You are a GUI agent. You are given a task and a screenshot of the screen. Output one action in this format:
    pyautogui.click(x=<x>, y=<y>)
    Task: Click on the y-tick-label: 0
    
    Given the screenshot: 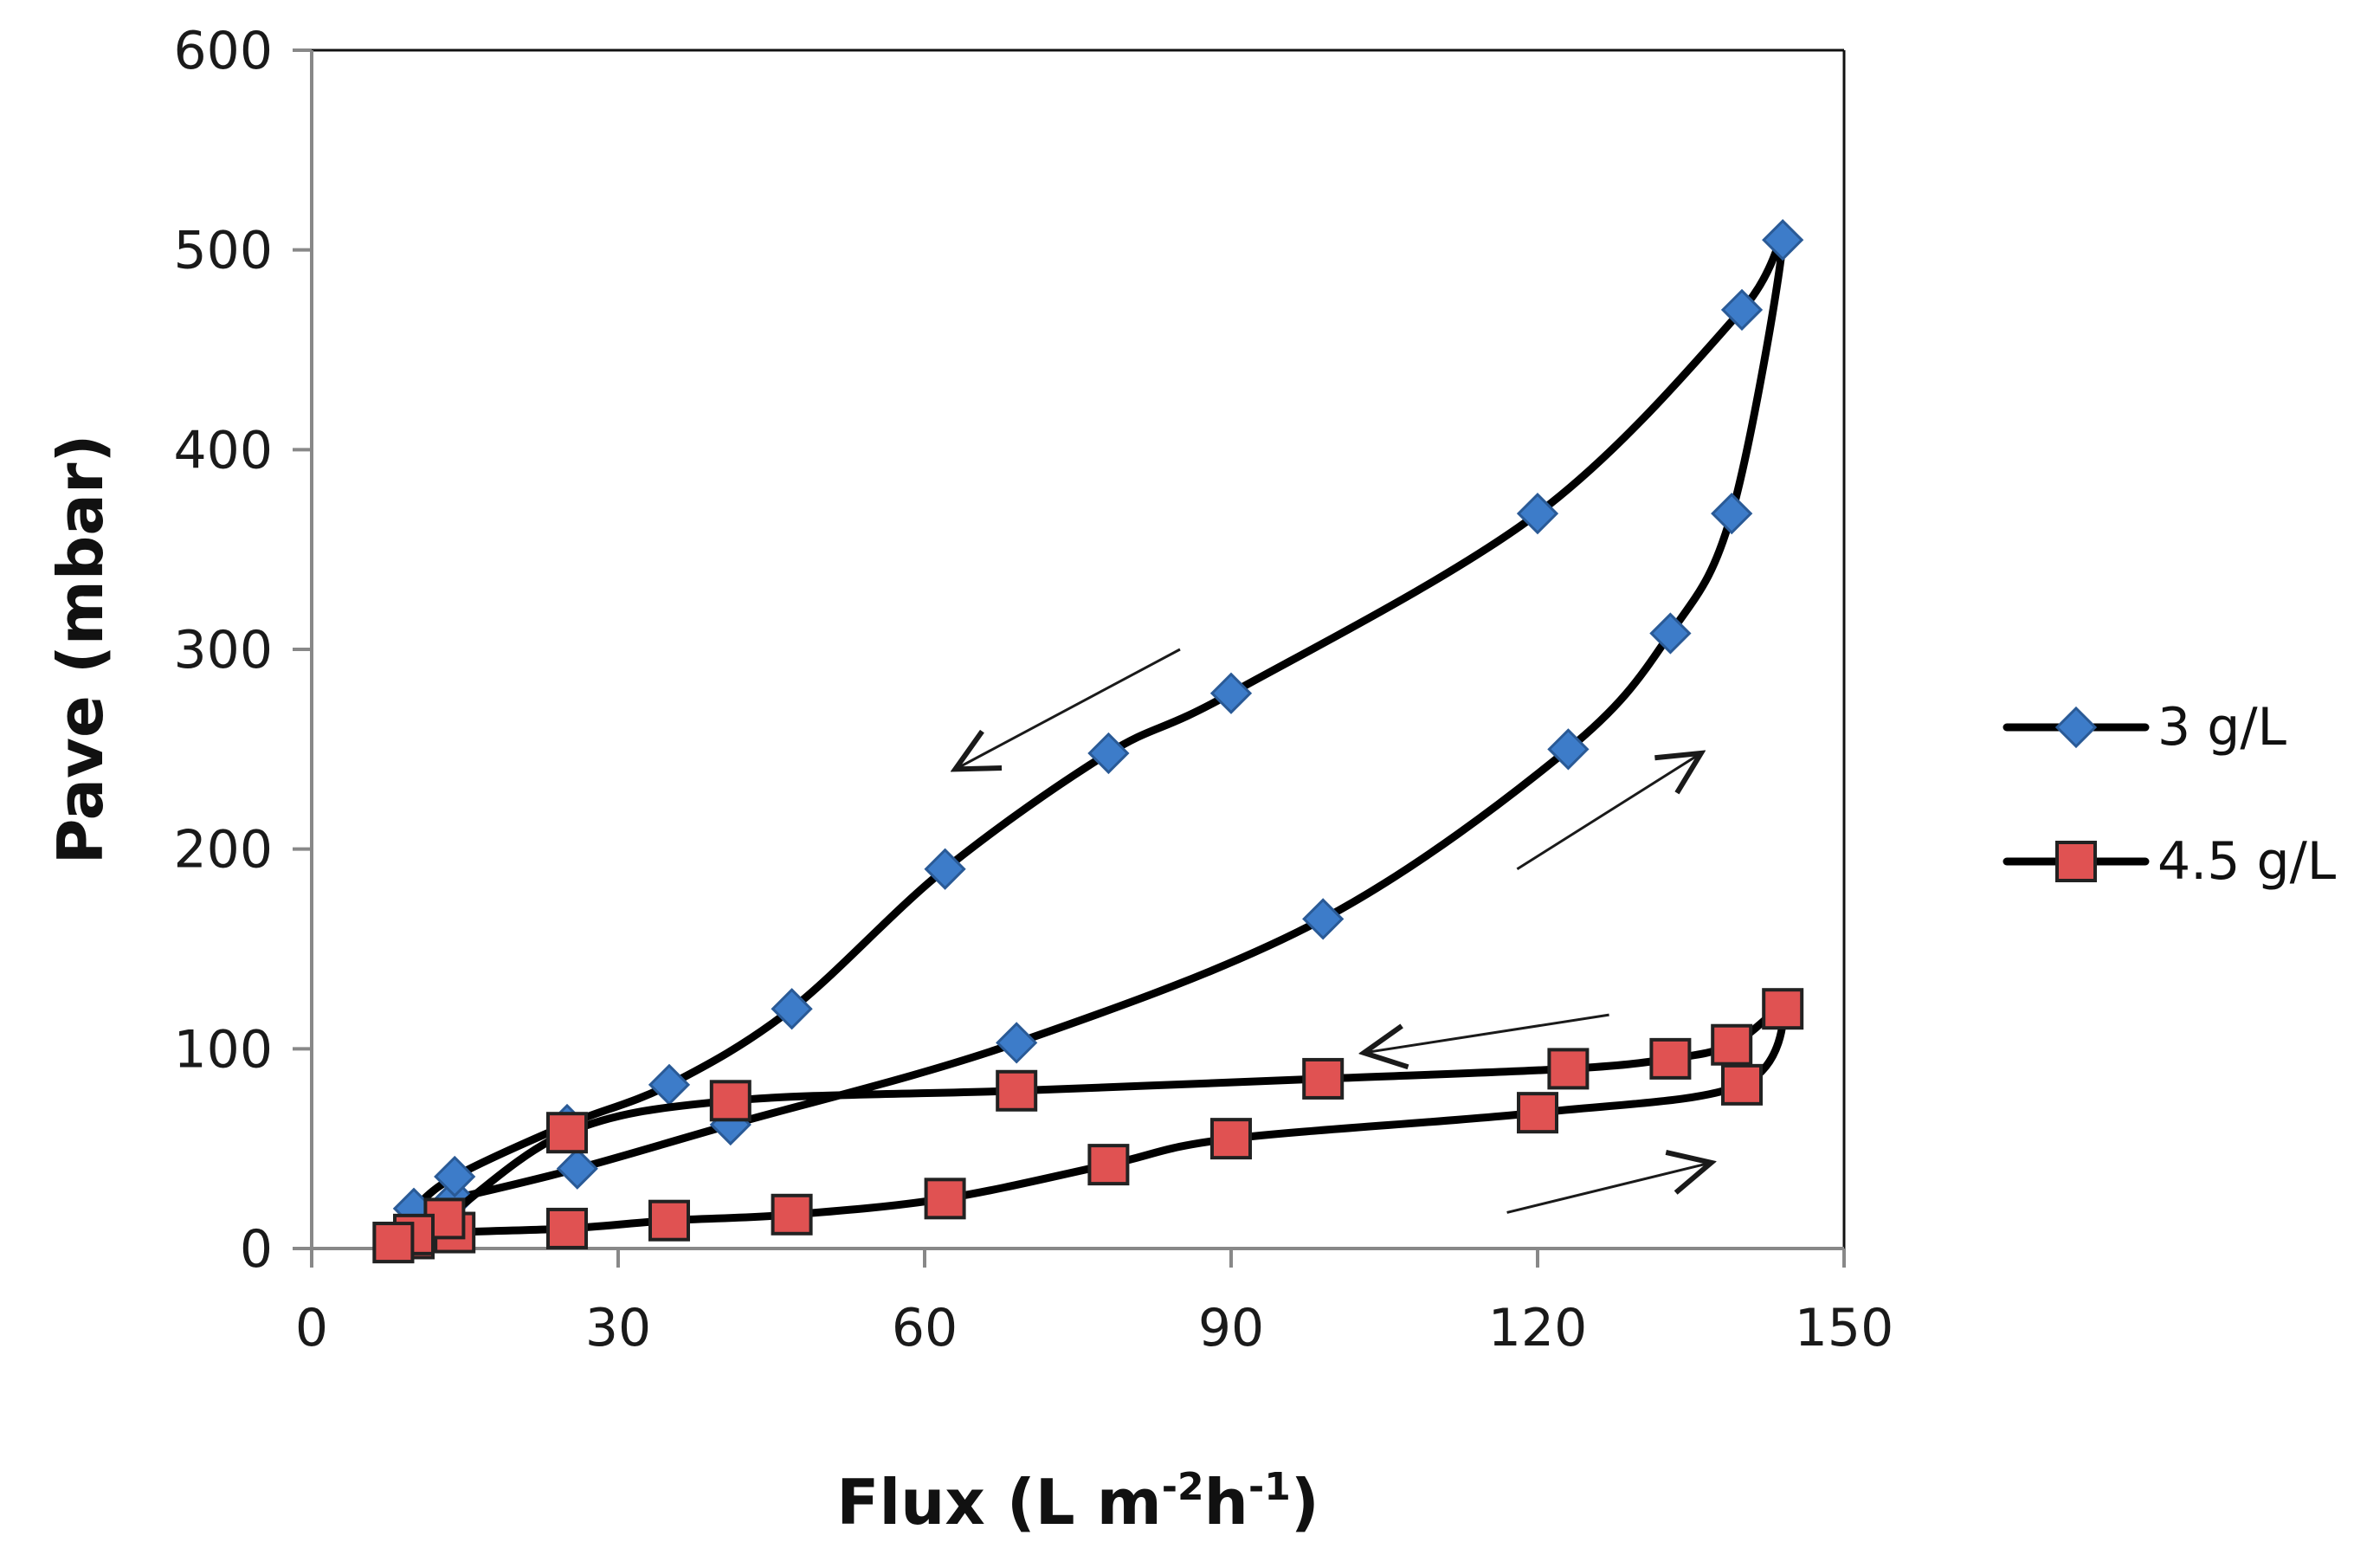 What is the action you would take?
    pyautogui.click(x=256, y=1249)
    